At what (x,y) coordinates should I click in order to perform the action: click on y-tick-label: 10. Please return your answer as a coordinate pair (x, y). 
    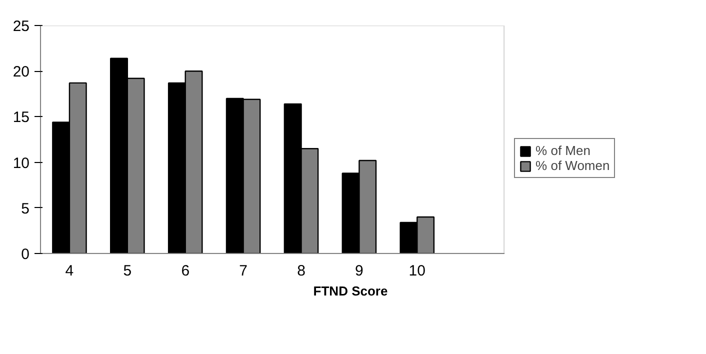
    Looking at the image, I should click on (21, 163).